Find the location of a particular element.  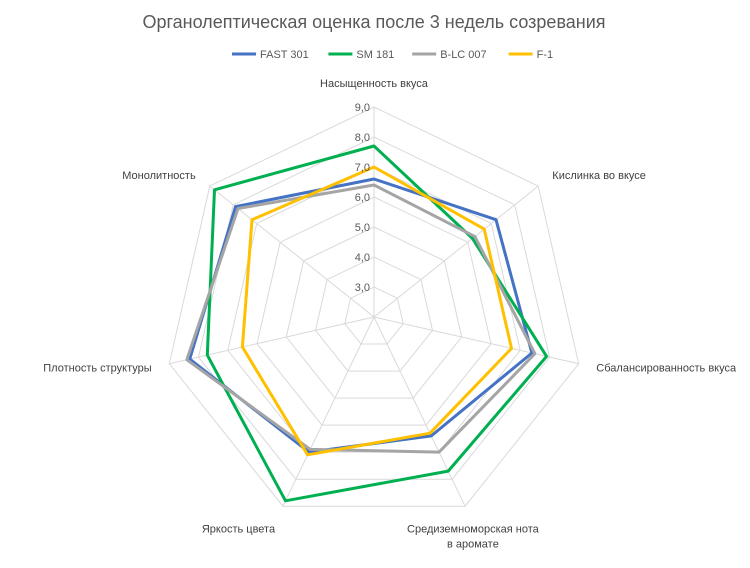

legend-entry: SM 181 is located at coordinates (375, 55).